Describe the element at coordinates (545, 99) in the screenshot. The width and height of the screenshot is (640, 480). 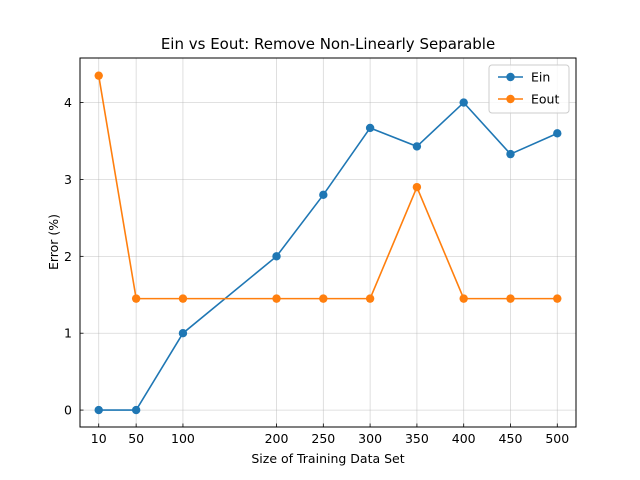
I see `legend-eout-label: Eout` at that location.